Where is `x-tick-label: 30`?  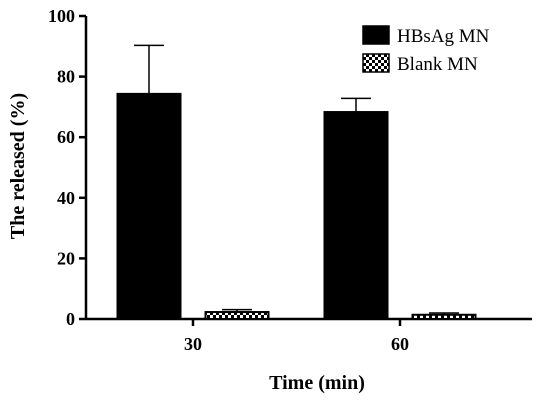 x-tick-label: 30 is located at coordinates (193, 344).